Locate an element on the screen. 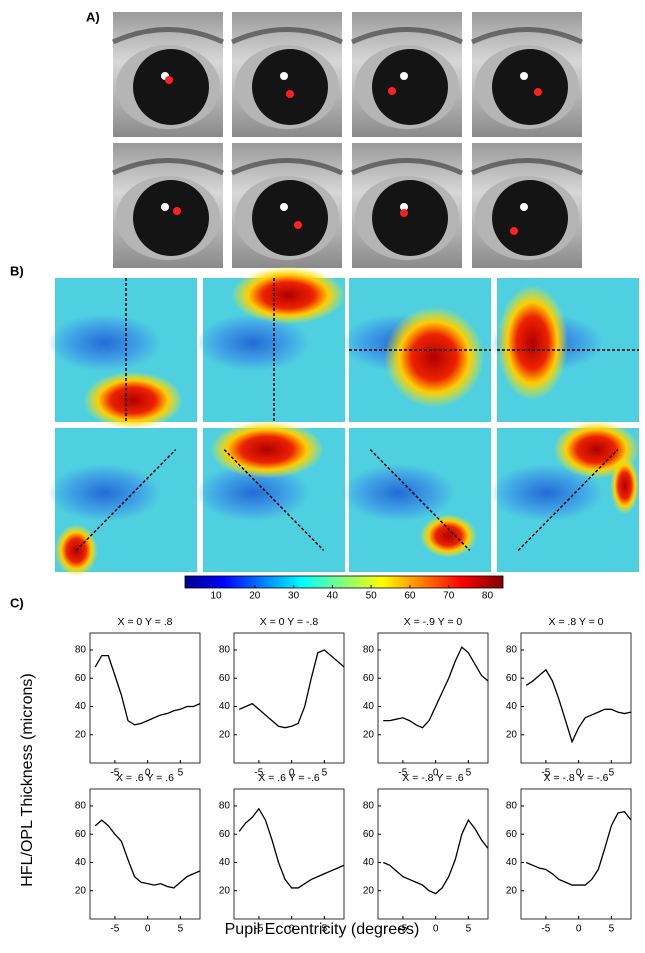 Image resolution: width=645 pixels, height=953 pixels. line-plot: X = 0 Y = .8 20 40 60 80 -5 0 5 is located at coordinates (138, 697).